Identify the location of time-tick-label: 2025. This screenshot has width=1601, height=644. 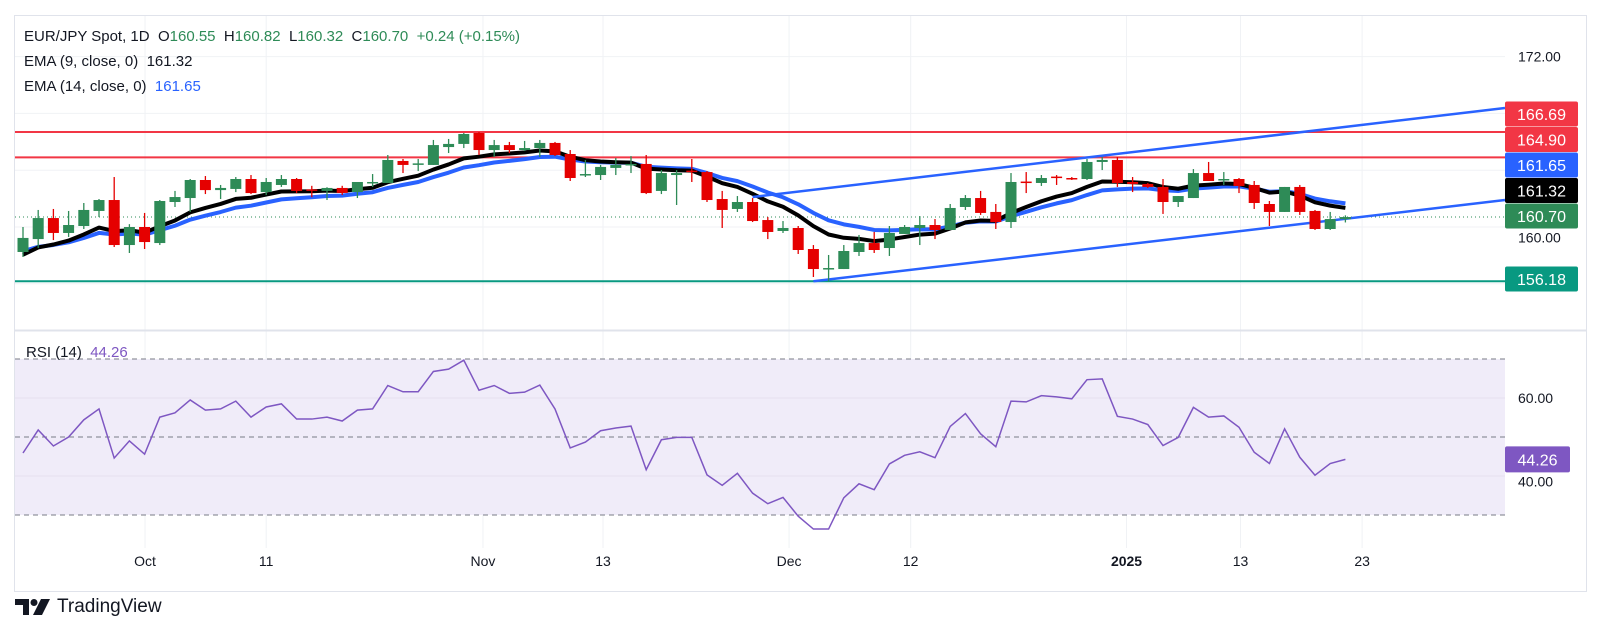
(1126, 561).